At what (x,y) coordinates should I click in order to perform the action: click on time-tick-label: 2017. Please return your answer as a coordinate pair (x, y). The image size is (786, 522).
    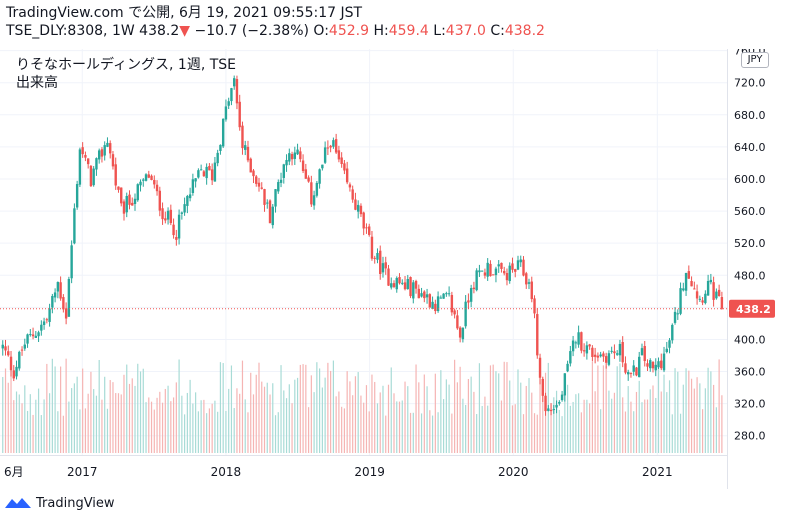
    Looking at the image, I should click on (82, 472).